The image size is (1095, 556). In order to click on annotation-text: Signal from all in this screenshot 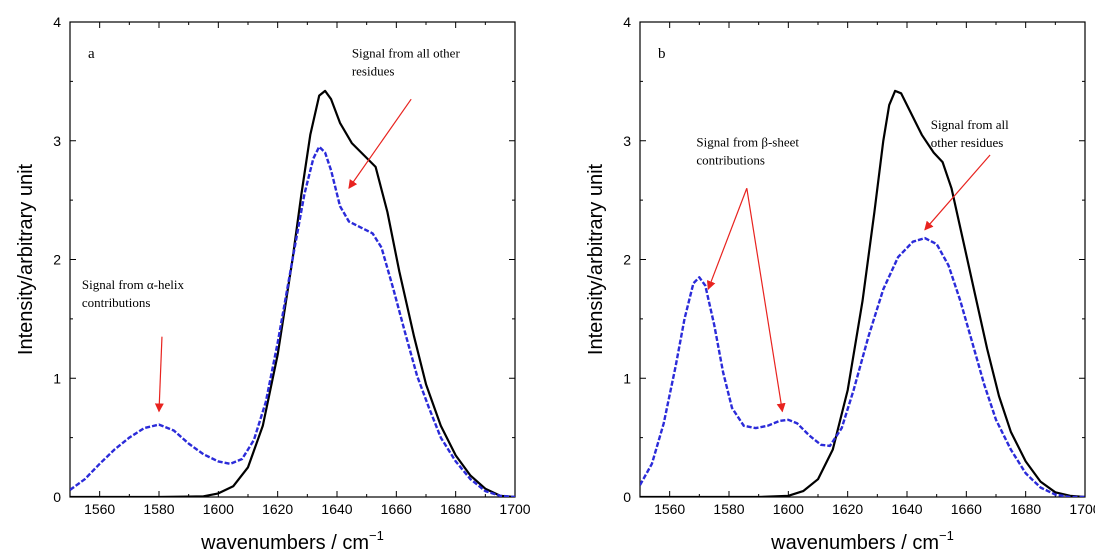, I will do `click(970, 124)`.